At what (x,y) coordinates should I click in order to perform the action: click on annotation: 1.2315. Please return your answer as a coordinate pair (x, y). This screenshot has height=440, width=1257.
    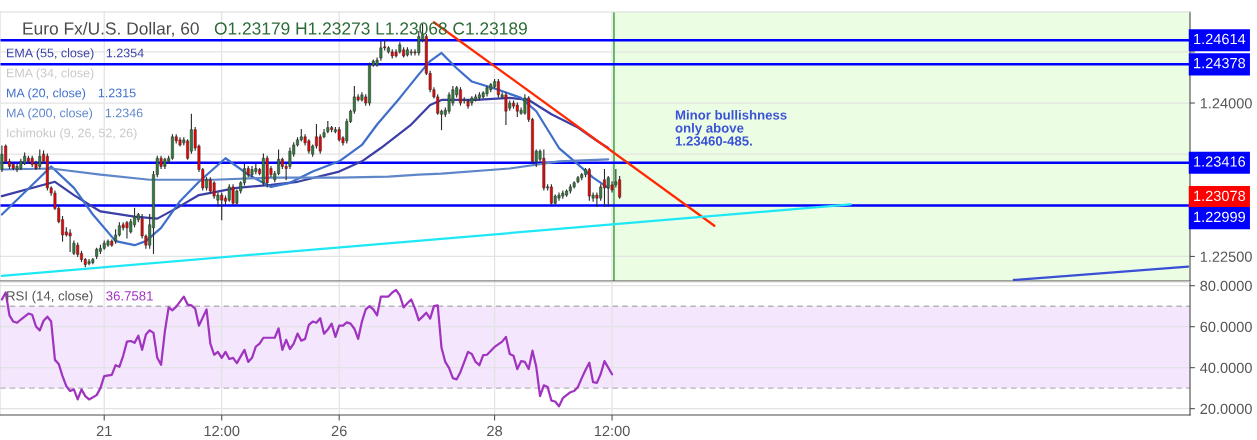
    Looking at the image, I should click on (117, 93).